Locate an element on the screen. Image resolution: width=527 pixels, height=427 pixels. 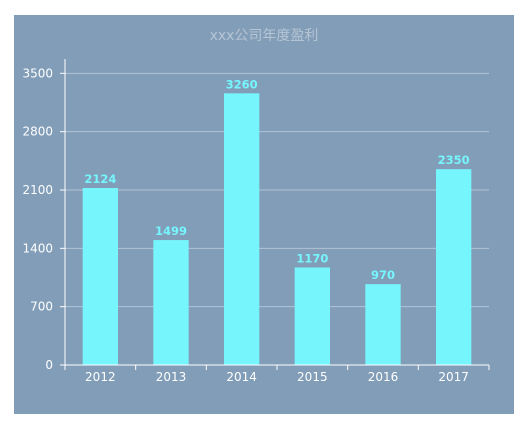
data-label-2017: 2350 is located at coordinates (454, 160).